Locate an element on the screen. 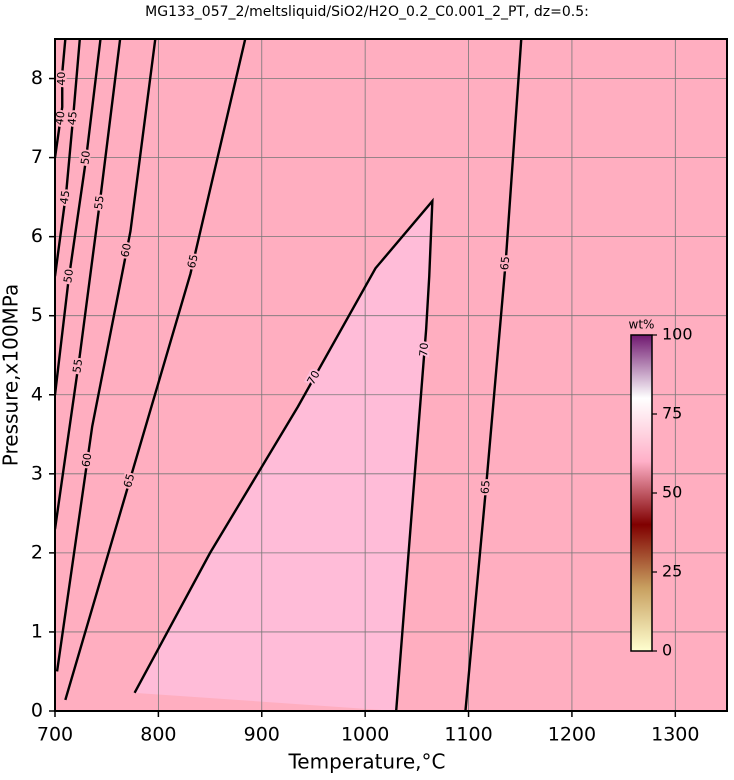 The width and height of the screenshot is (734, 780). x-tick-label: 700 is located at coordinates (55, 735).